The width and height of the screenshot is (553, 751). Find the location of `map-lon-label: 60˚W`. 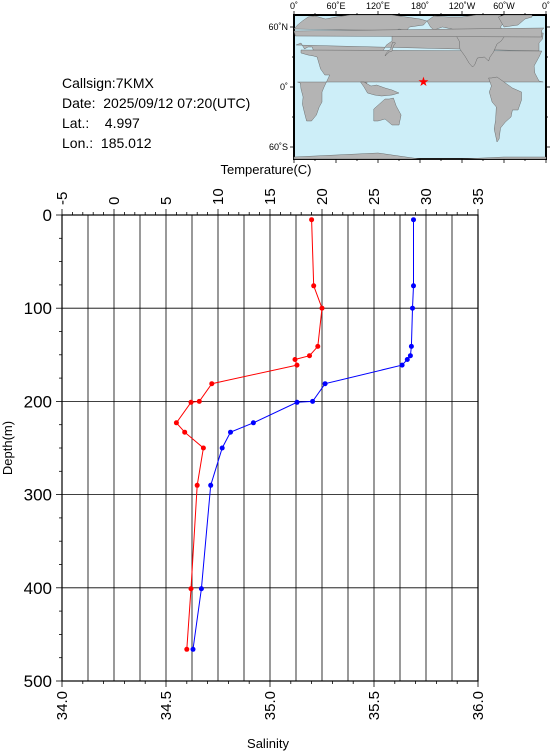

map-lon-label: 60˚W is located at coordinates (504, 6).